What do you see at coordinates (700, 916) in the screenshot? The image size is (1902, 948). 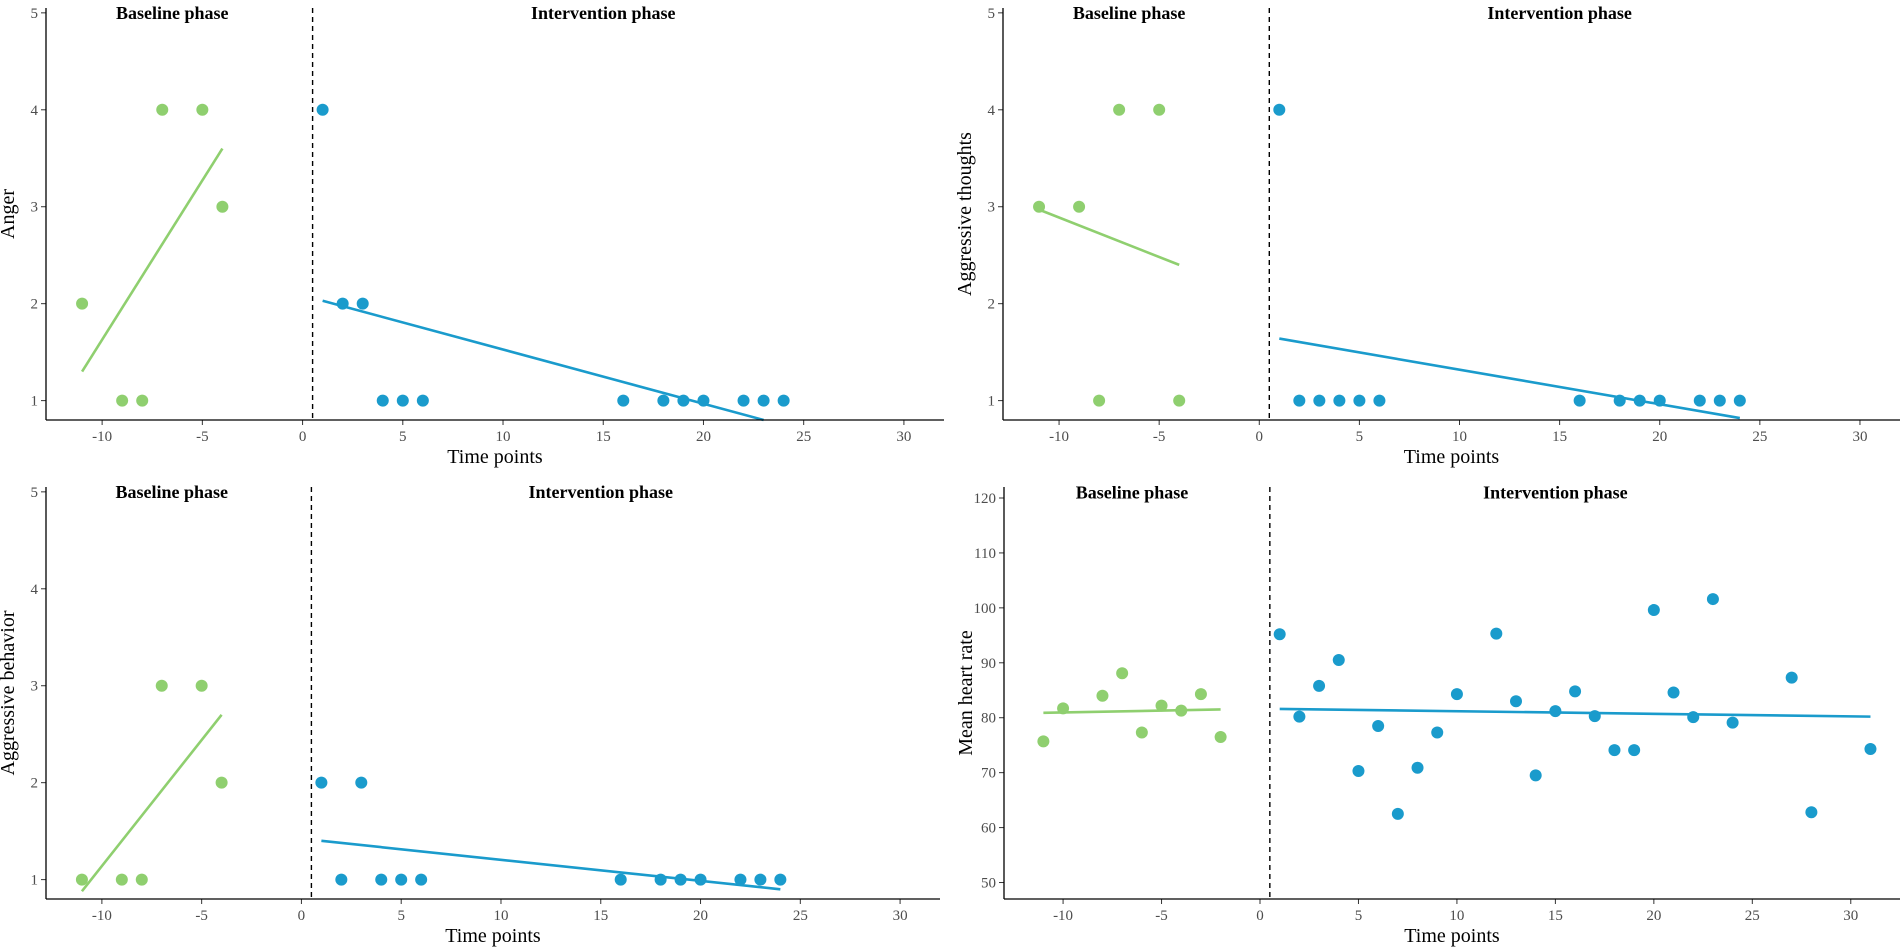 I see `x-tick-label: 20` at bounding box center [700, 916].